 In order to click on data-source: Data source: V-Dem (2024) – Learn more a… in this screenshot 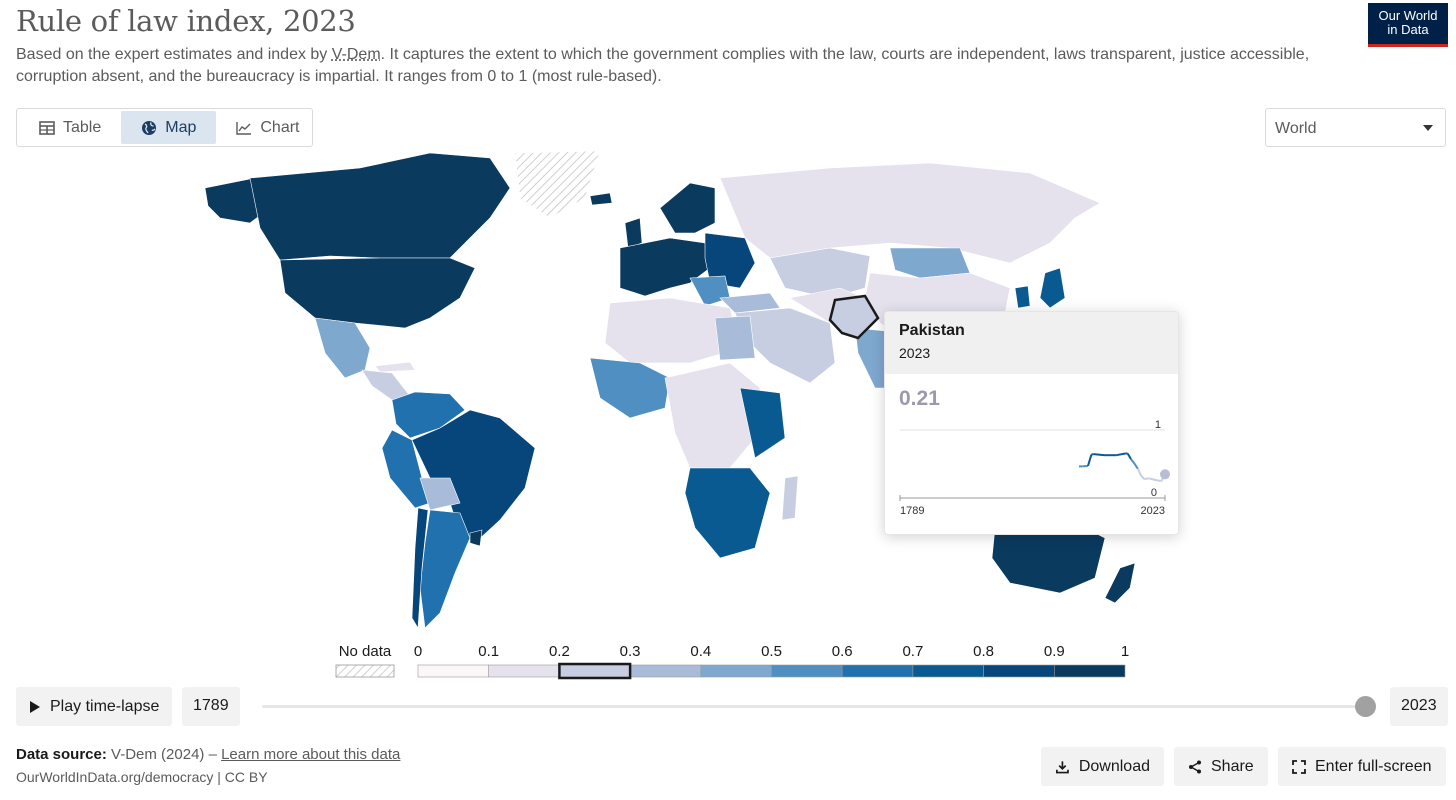, I will do `click(208, 754)`.